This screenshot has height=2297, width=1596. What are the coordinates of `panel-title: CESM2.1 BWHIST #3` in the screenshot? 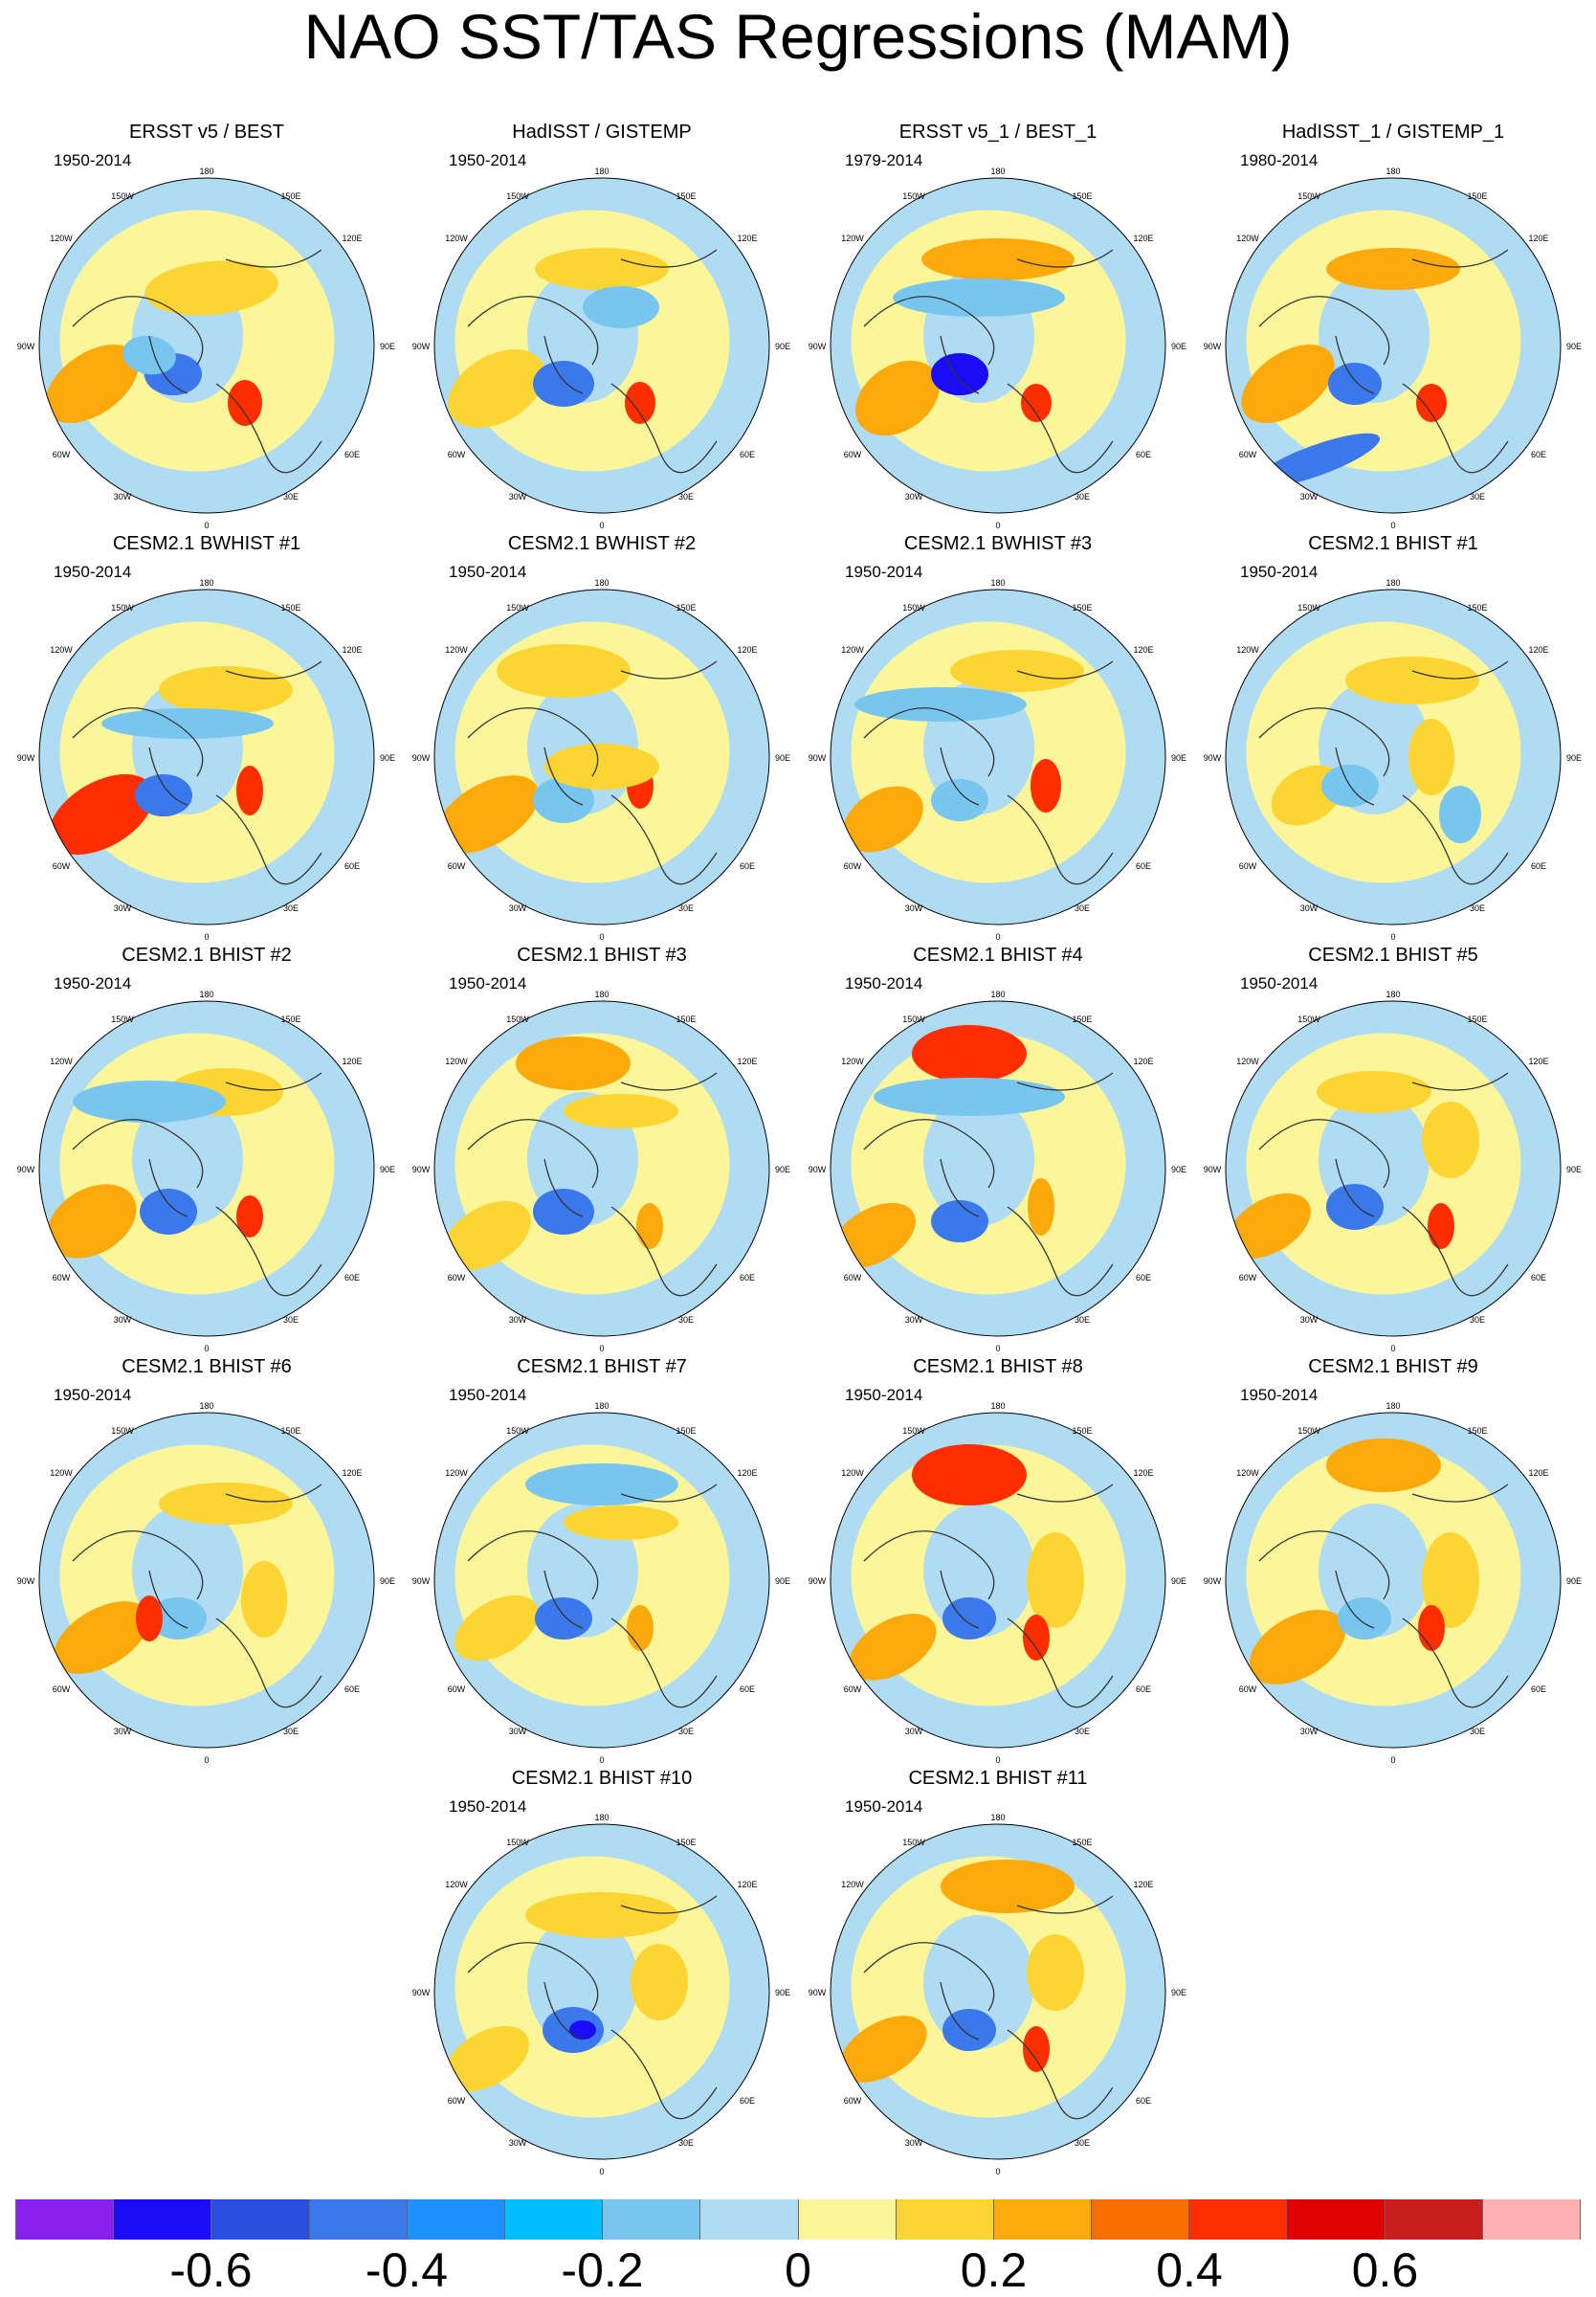 It's located at (998, 543).